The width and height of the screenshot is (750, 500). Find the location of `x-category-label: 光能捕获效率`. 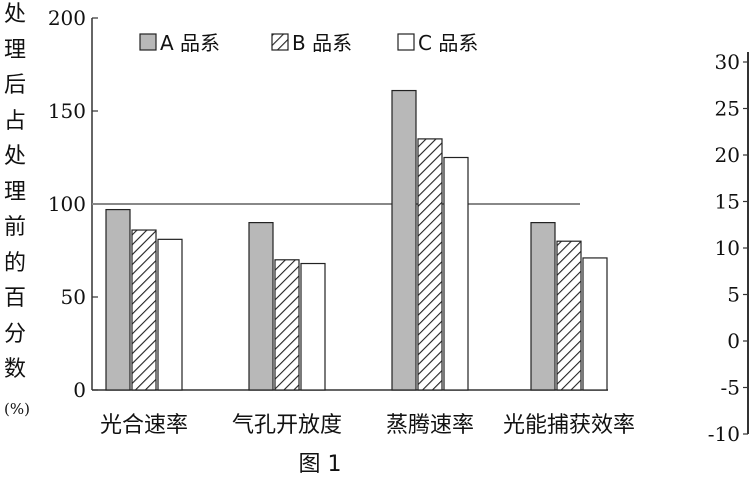

x-category-label: 光能捕获效率 is located at coordinates (569, 425).